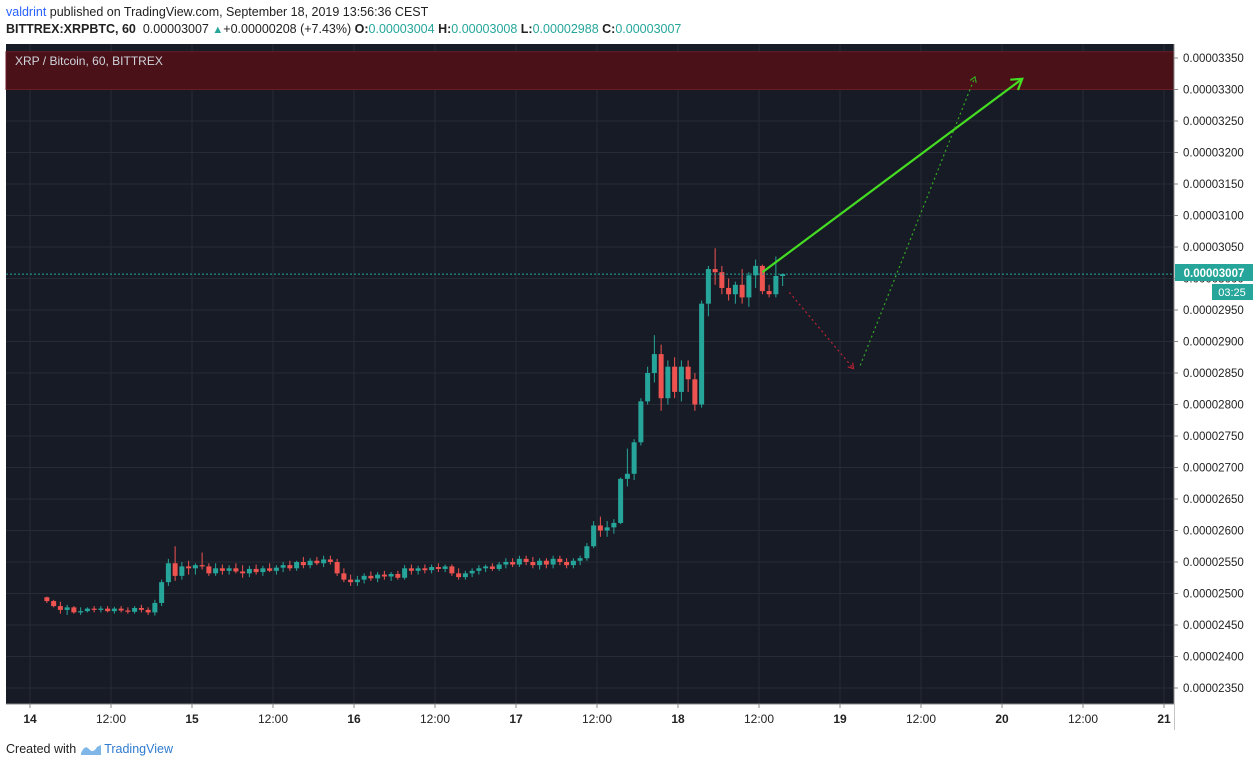 The height and width of the screenshot is (768, 1260). I want to click on author-link: valdrint, so click(26, 12).